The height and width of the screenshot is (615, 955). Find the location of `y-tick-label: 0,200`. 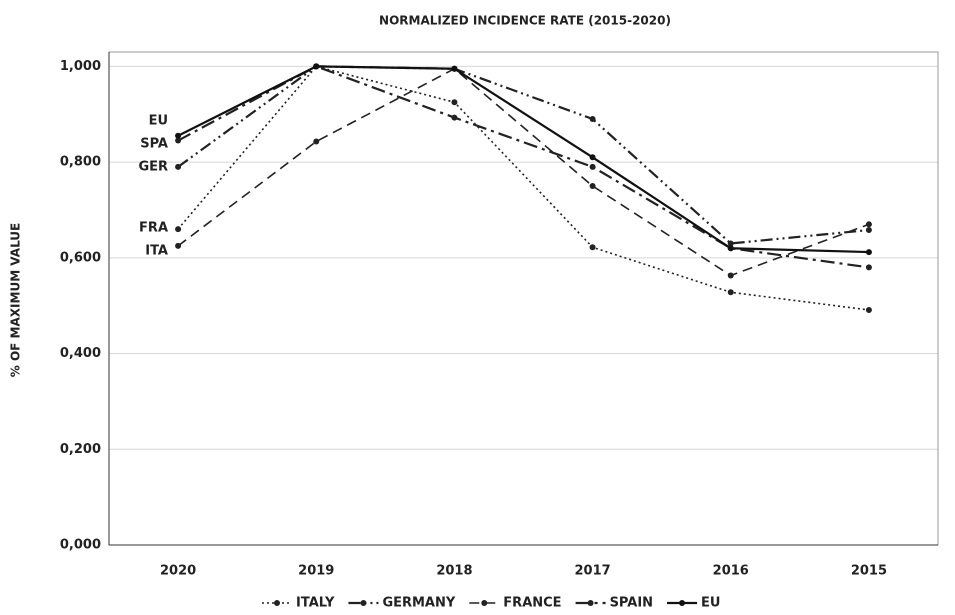

y-tick-label: 0,200 is located at coordinates (80, 449).